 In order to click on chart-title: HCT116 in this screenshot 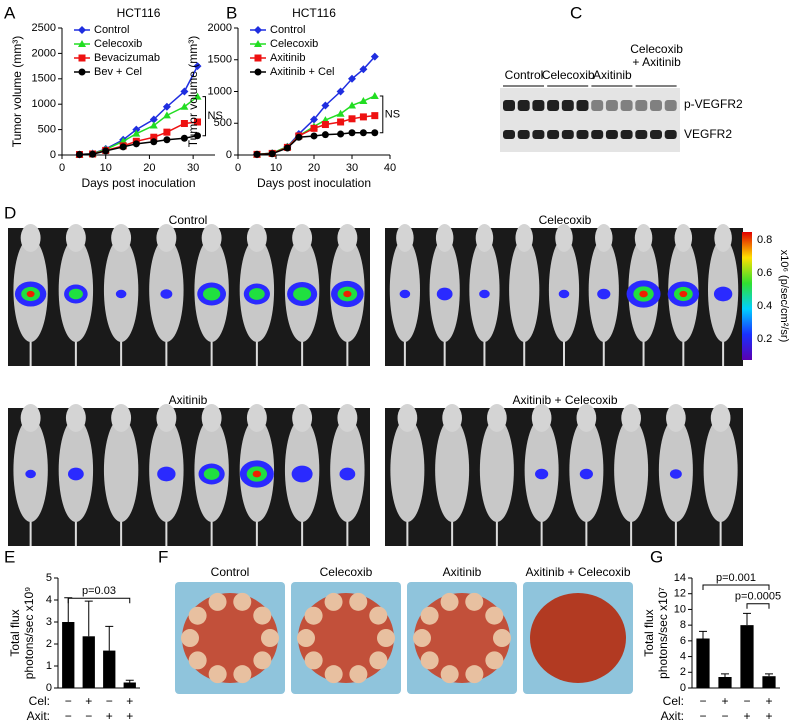, I will do `click(314, 13)`.